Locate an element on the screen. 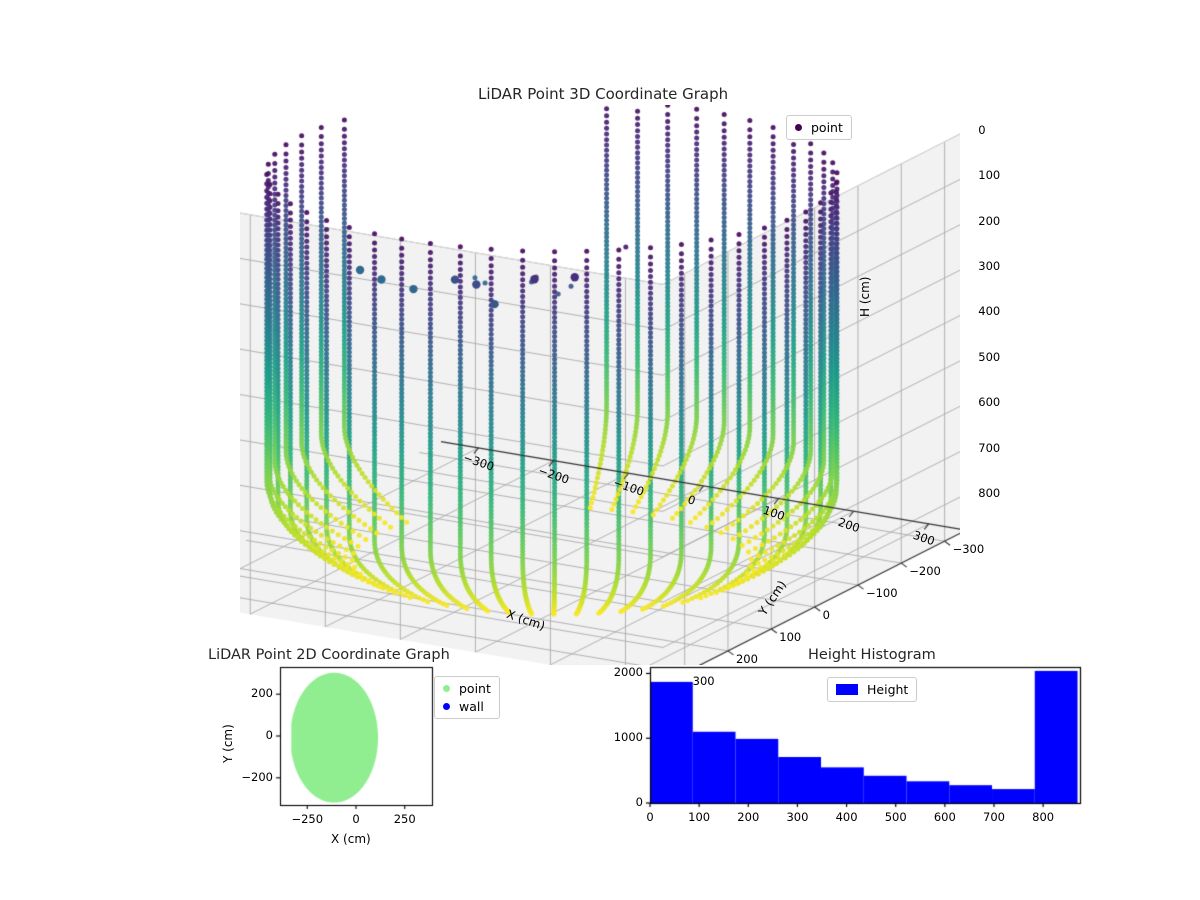 This screenshot has height=900, width=1200. legend-entry-wall: wall is located at coordinates (467, 706).